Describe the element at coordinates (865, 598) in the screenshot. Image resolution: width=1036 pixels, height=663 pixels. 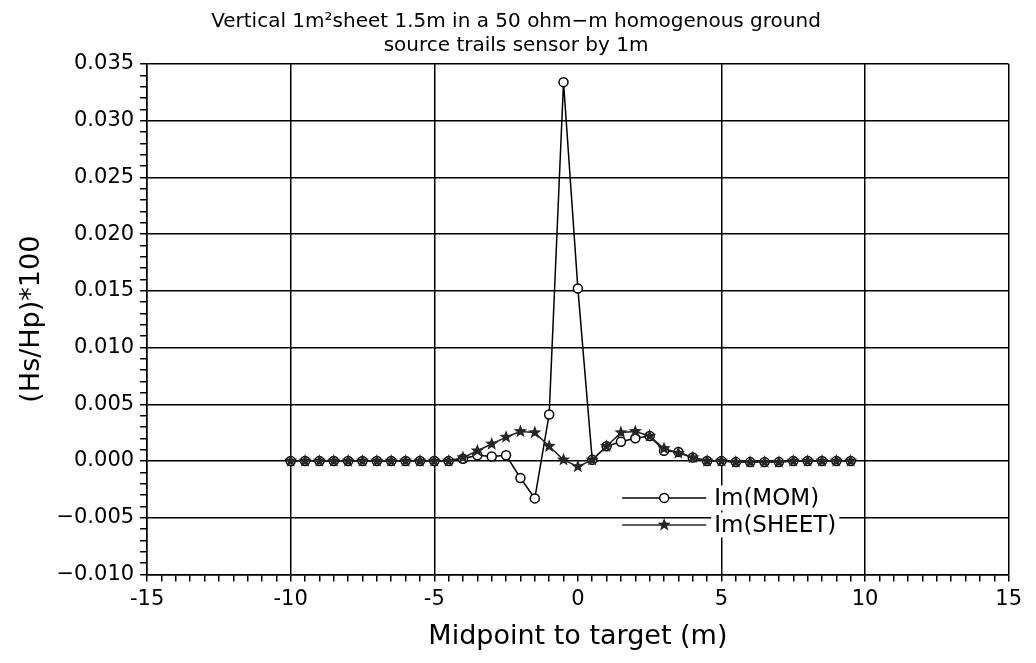
I see `x-tick-label: 10` at that location.